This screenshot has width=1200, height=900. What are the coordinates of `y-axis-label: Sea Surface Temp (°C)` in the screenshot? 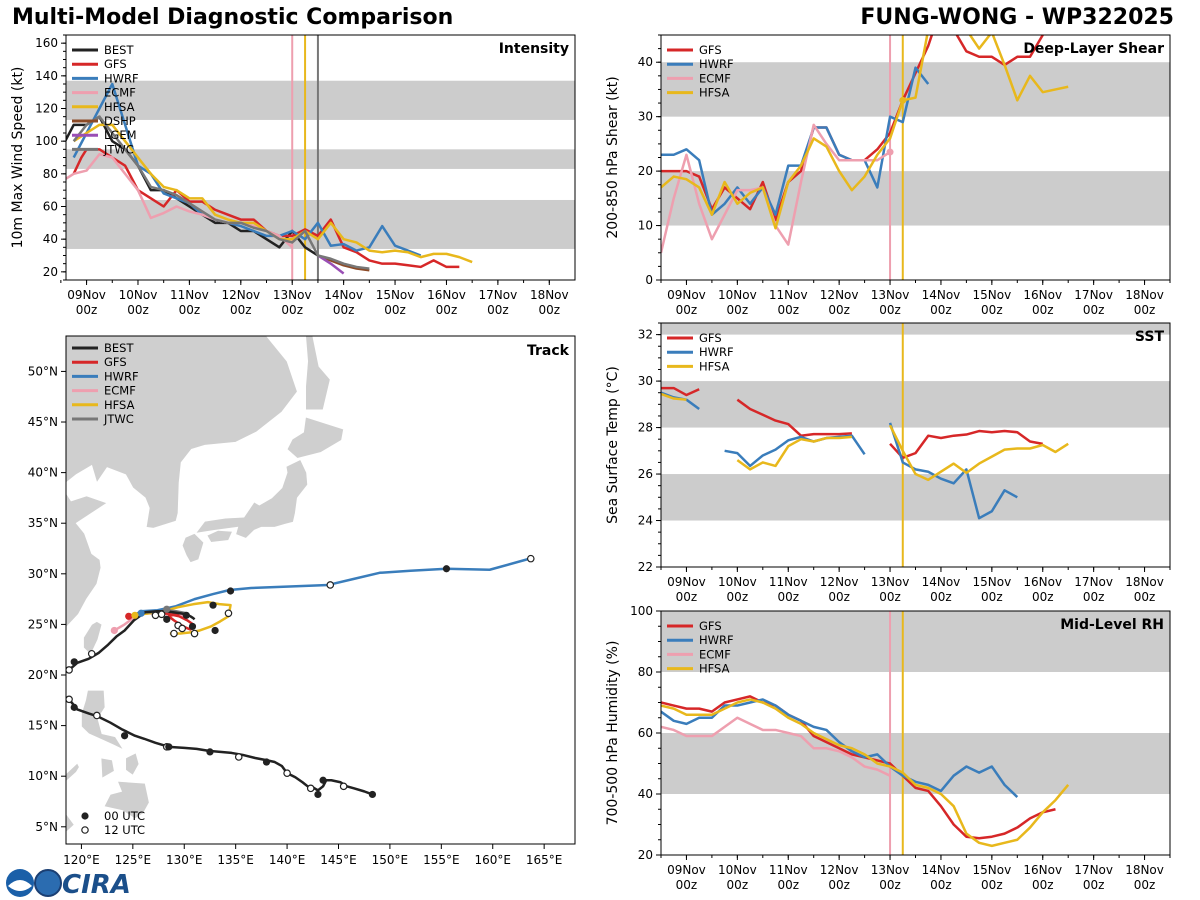 It's located at (613, 445).